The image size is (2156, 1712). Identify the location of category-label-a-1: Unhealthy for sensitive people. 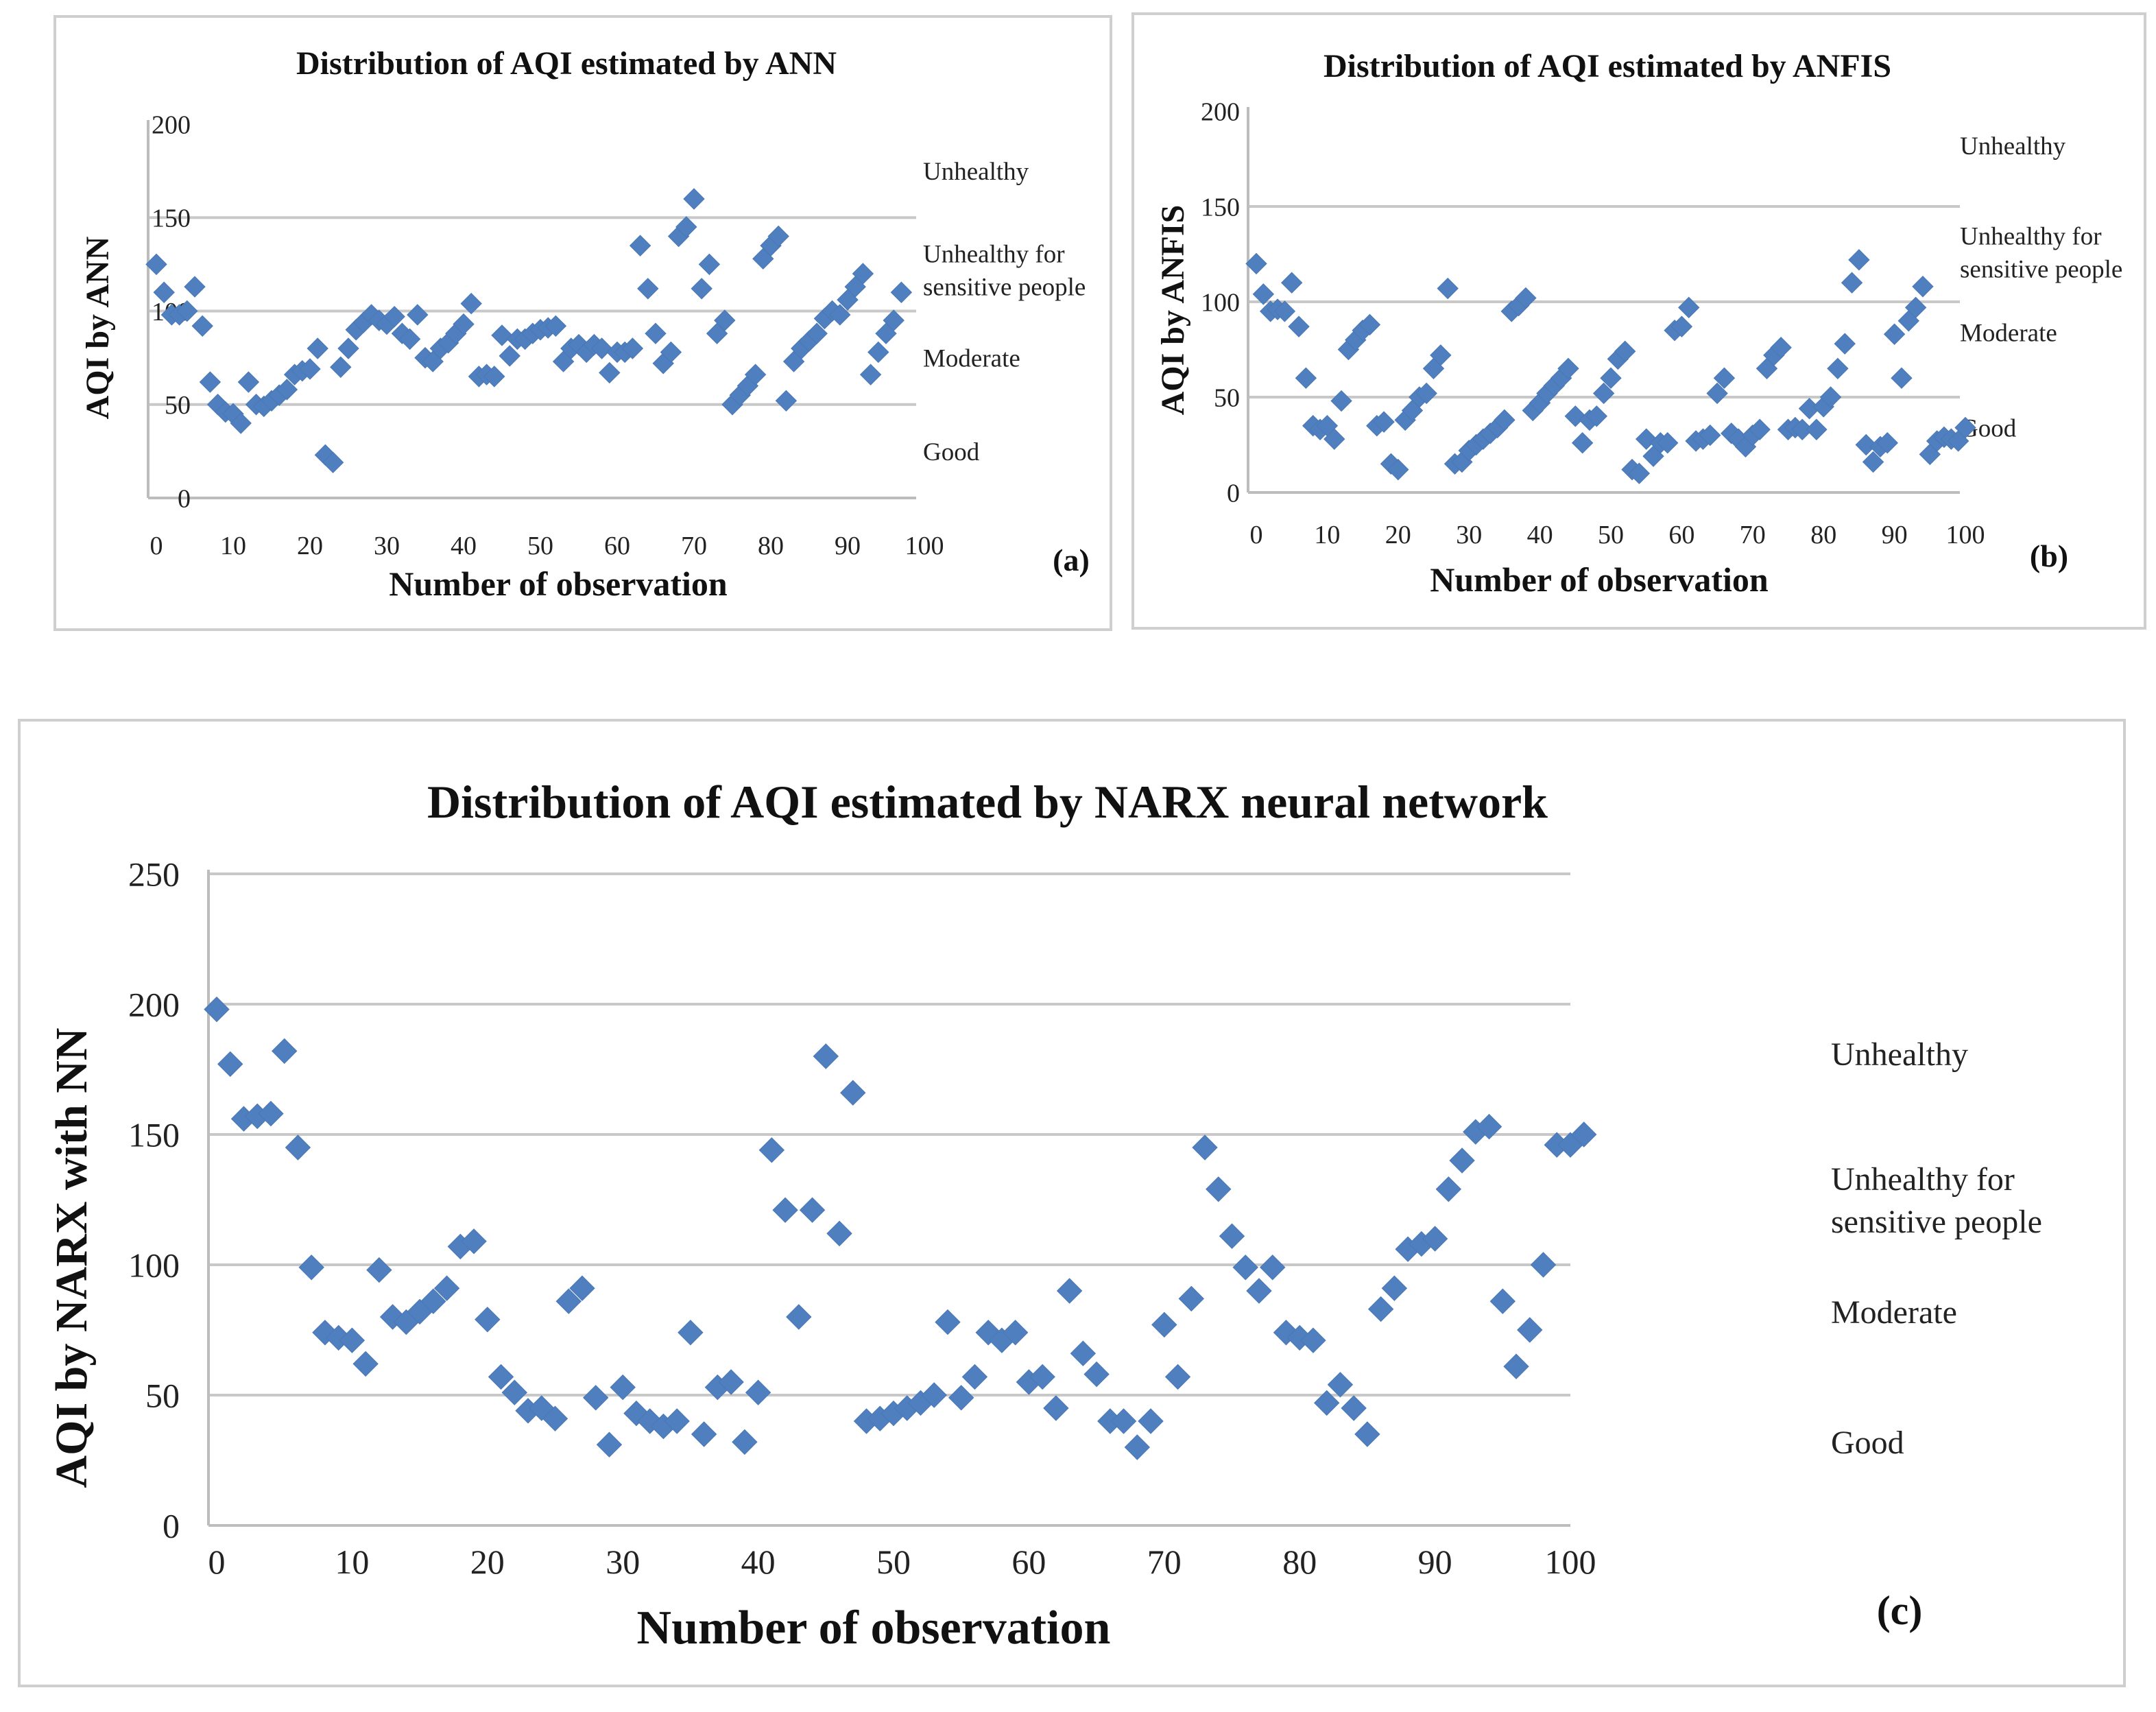
(1005, 271).